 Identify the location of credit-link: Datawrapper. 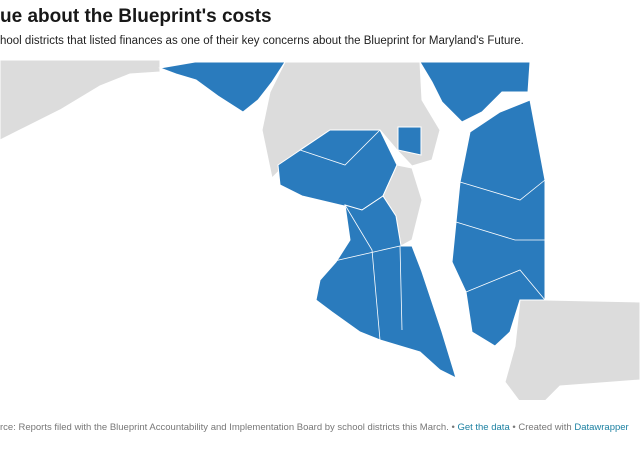
(601, 427).